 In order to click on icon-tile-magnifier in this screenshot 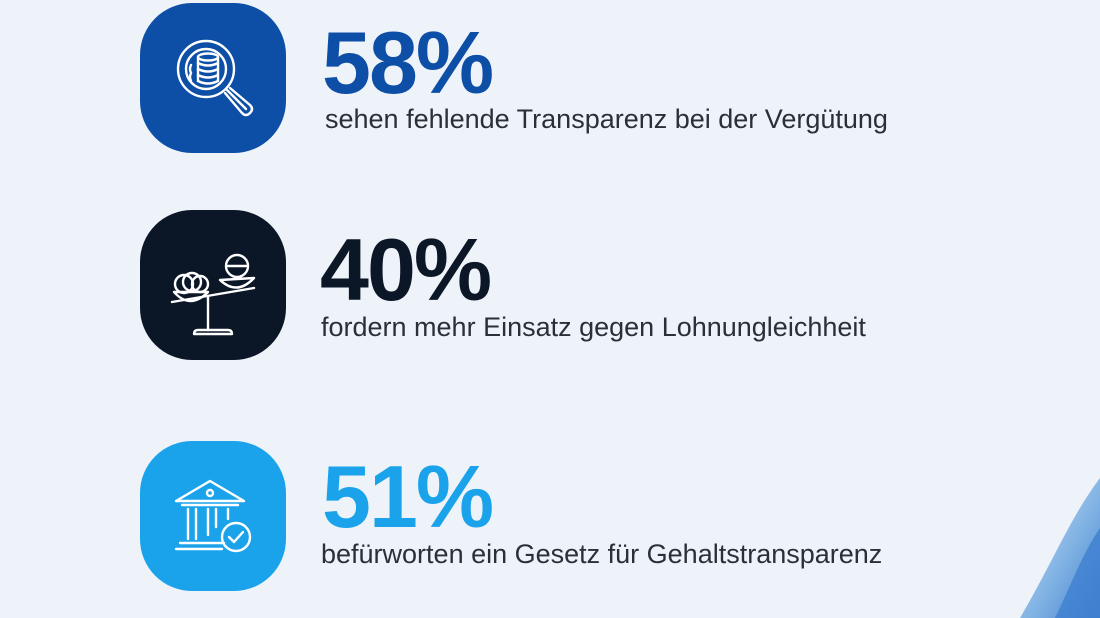, I will do `click(213, 78)`.